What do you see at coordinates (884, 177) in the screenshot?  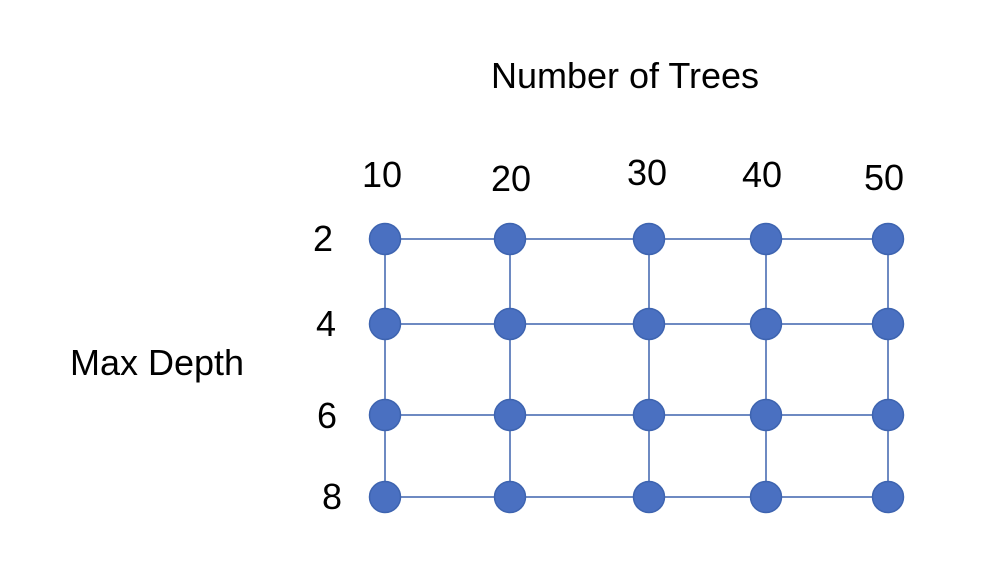 I see `column-label-50: 50` at bounding box center [884, 177].